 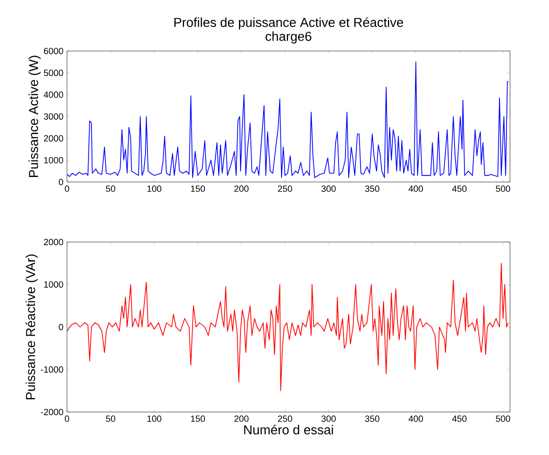 I want to click on y-tick-label: -2000, so click(x=52, y=412).